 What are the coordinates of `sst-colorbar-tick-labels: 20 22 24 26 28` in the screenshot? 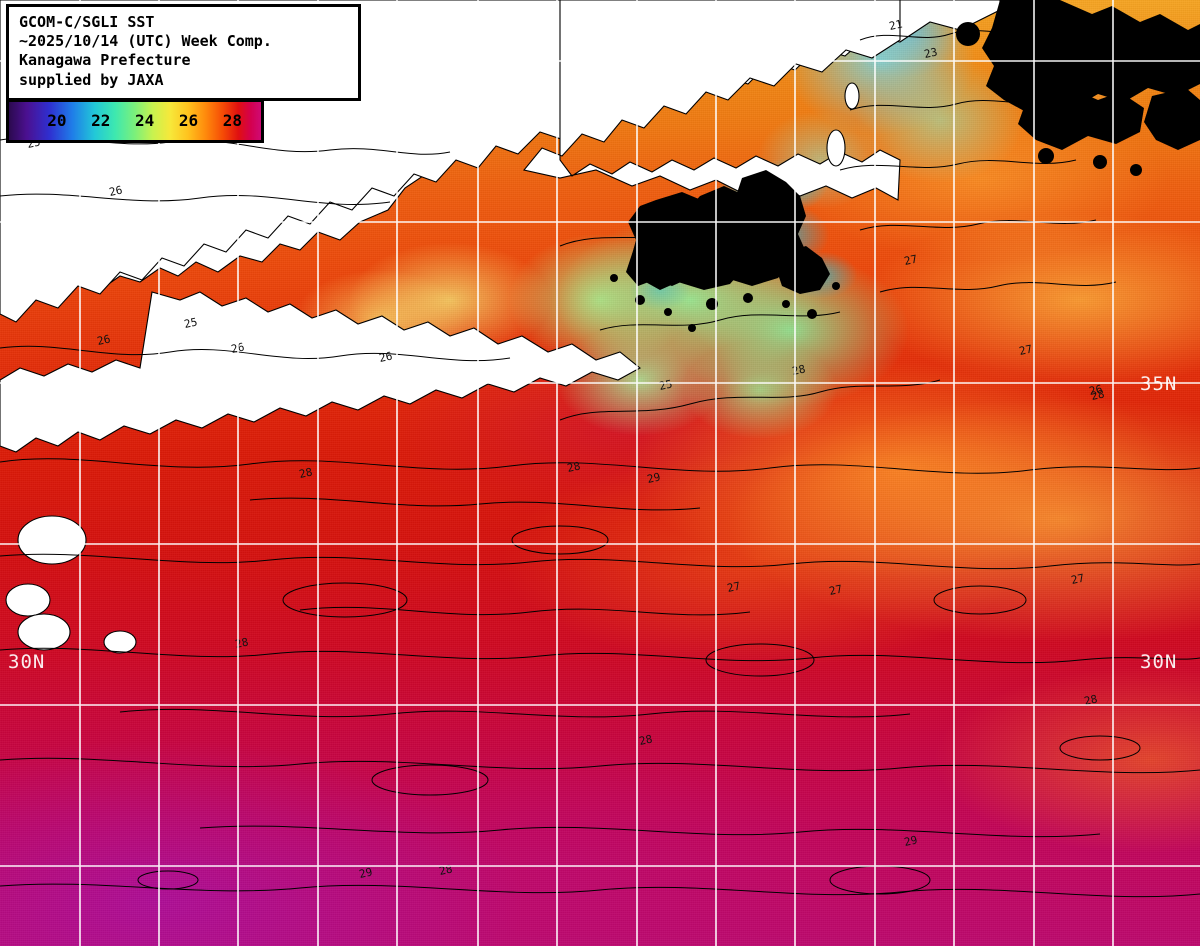 It's located at (135, 121).